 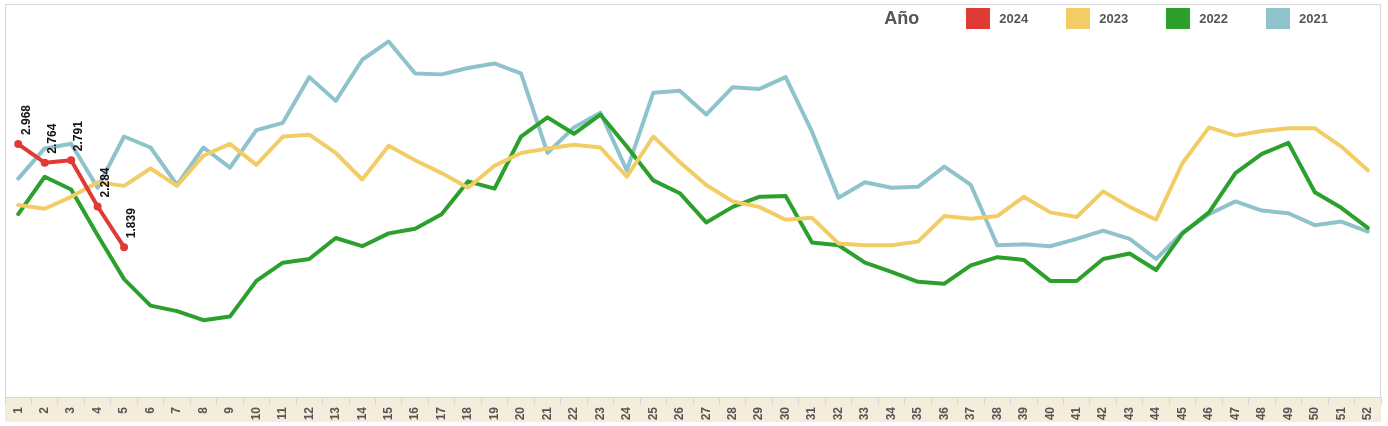 I want to click on x-tick-label: 49, so click(x=1287, y=413).